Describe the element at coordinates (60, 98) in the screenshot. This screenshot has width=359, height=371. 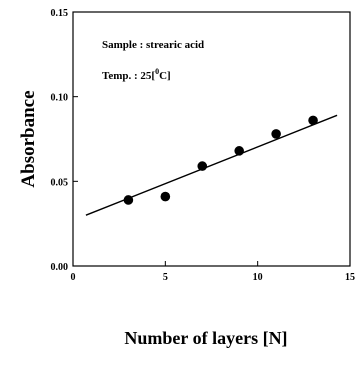
I see `y-tick-label-2: 0.10` at that location.